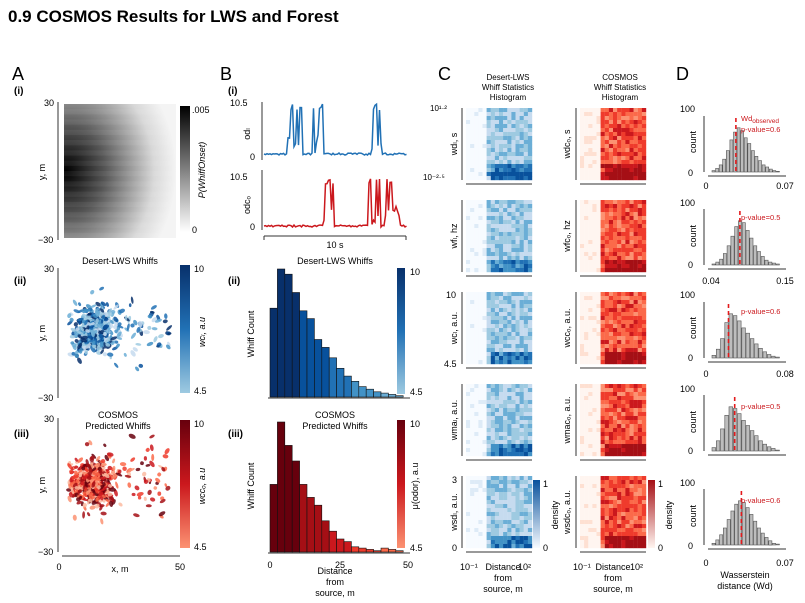  What do you see at coordinates (508, 97) in the screenshot?
I see `c-left-title-3: Histogram` at bounding box center [508, 97].